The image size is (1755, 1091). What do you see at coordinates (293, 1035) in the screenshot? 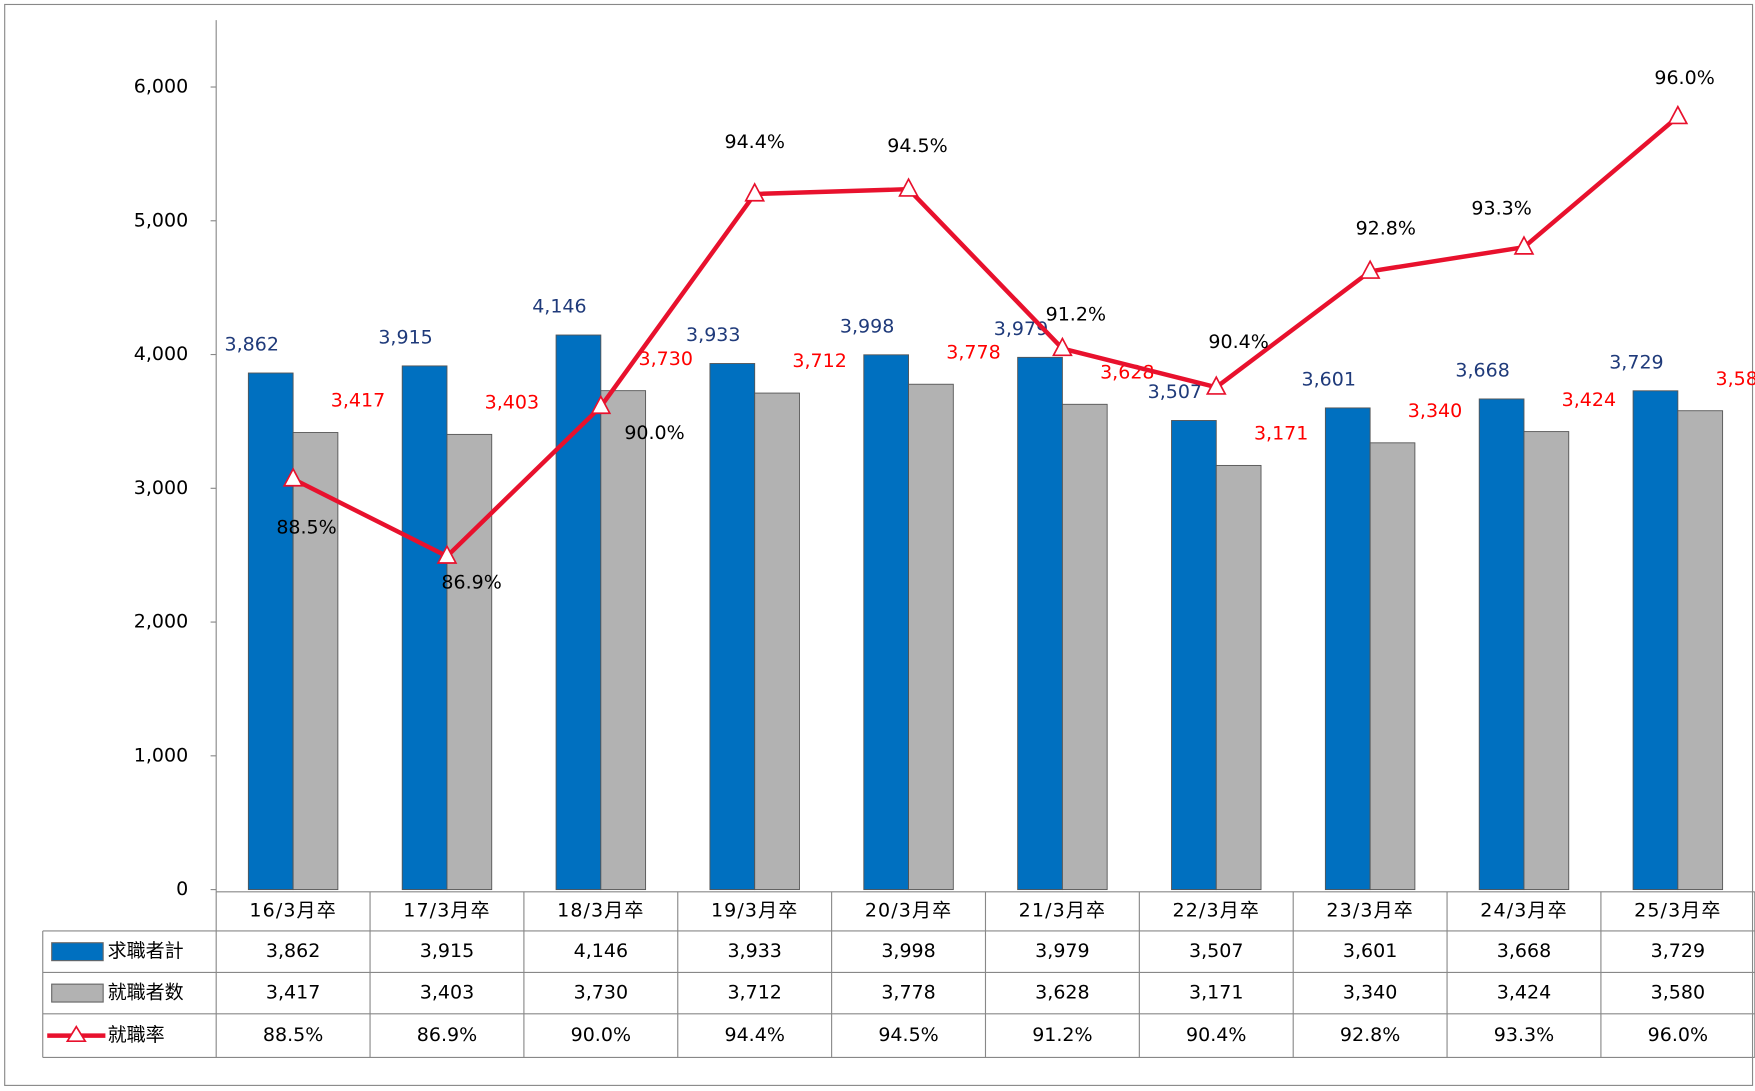
I see `table-cell: 88.5%` at bounding box center [293, 1035].